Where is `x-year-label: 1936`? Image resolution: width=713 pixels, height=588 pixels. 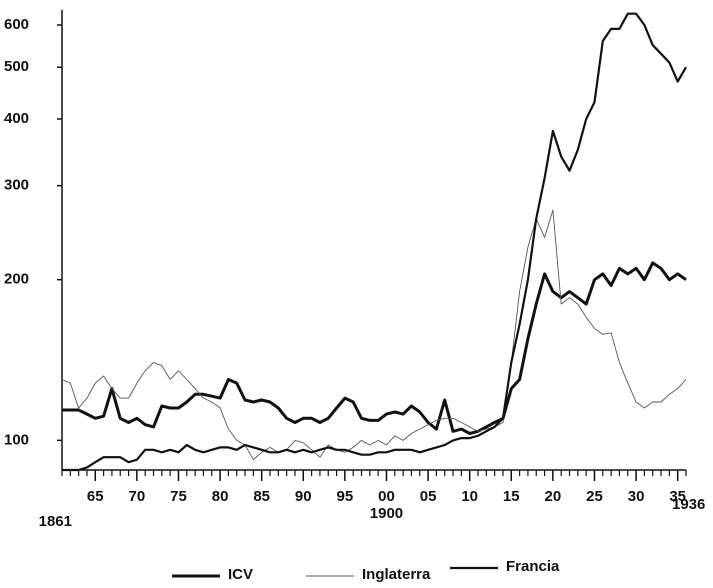 x-year-label: 1936 is located at coordinates (688, 504).